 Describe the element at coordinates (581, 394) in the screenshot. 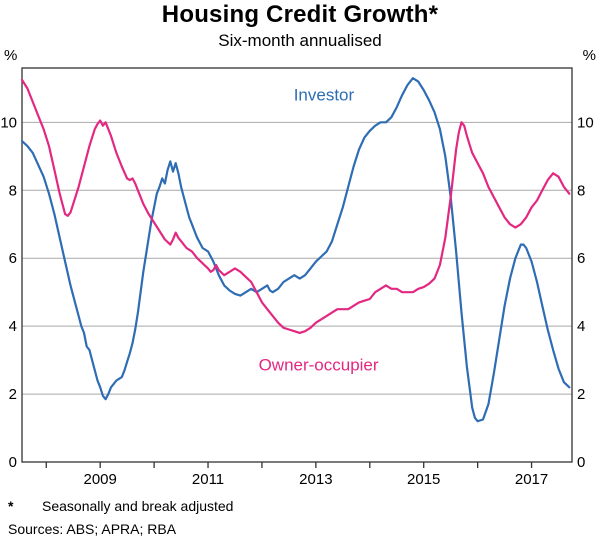

I see `y-axis-label-right: 2` at that location.